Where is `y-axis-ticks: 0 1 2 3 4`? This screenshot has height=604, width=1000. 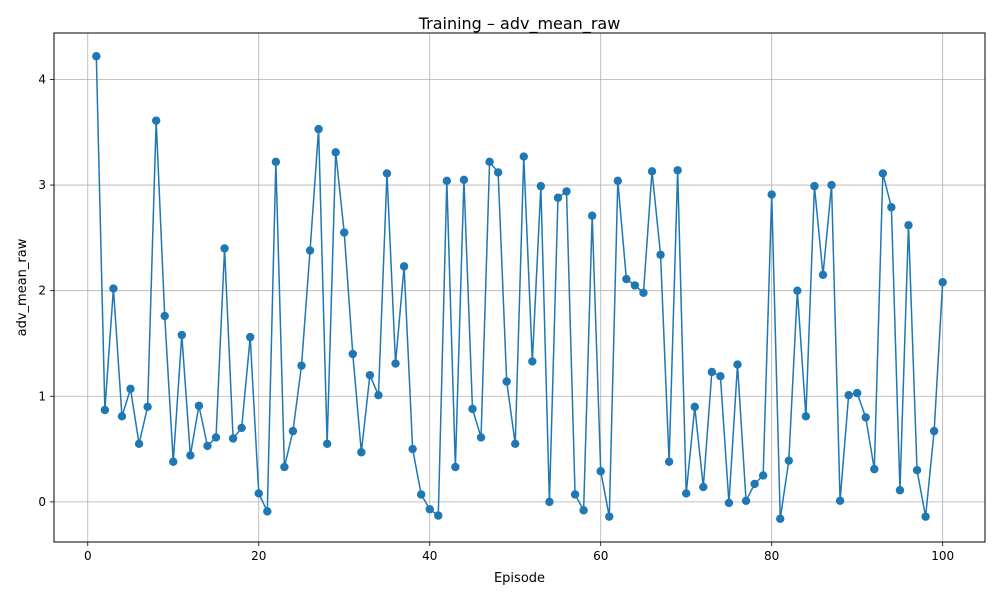
y-axis-ticks: 0 1 2 3 4 is located at coordinates (46, 290).